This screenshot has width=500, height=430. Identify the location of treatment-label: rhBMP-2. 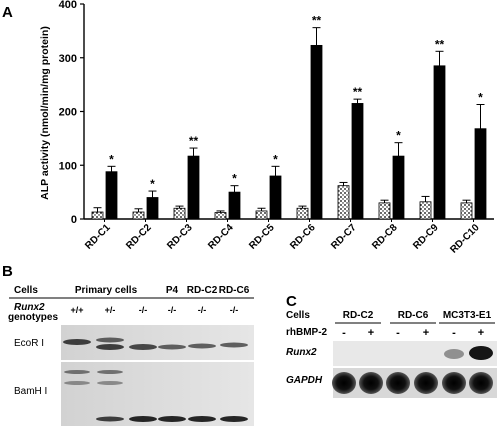
(307, 332).